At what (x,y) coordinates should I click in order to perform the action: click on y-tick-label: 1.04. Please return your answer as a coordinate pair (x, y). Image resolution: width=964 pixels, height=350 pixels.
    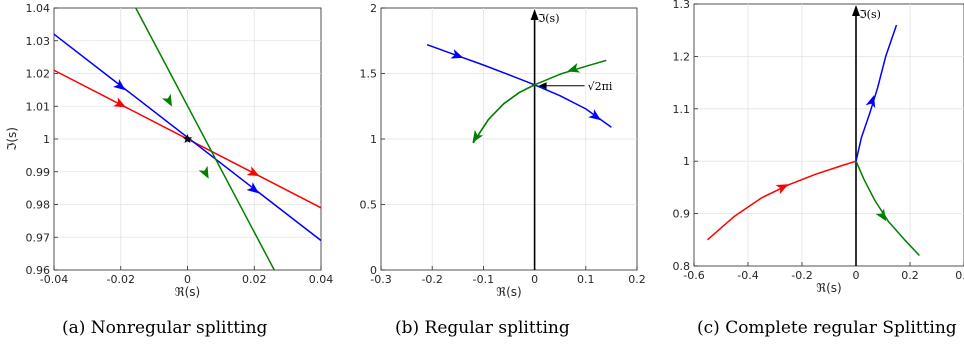
    Looking at the image, I should click on (38, 8).